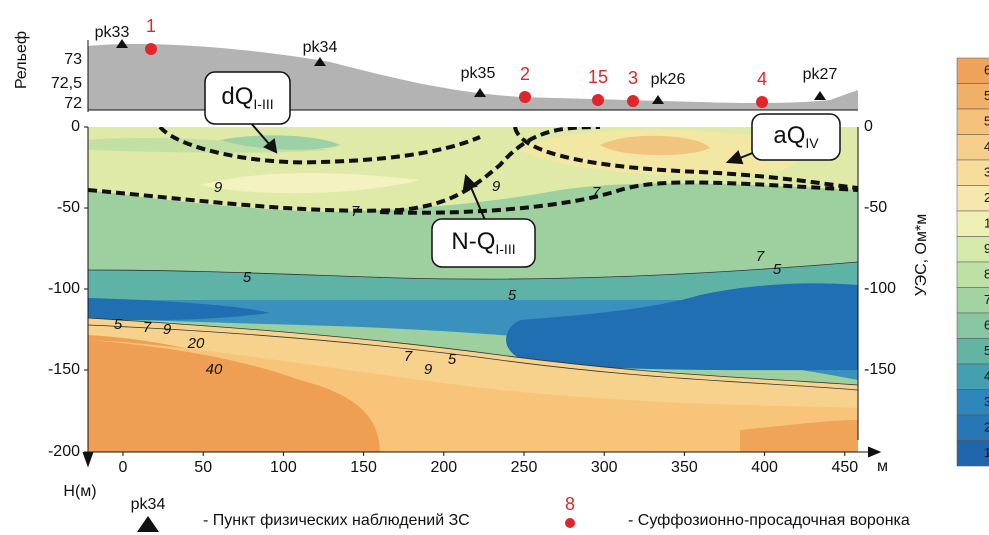 The image size is (989, 535). Describe the element at coordinates (443, 467) in the screenshot. I see `x-tick-label: 200` at that location.